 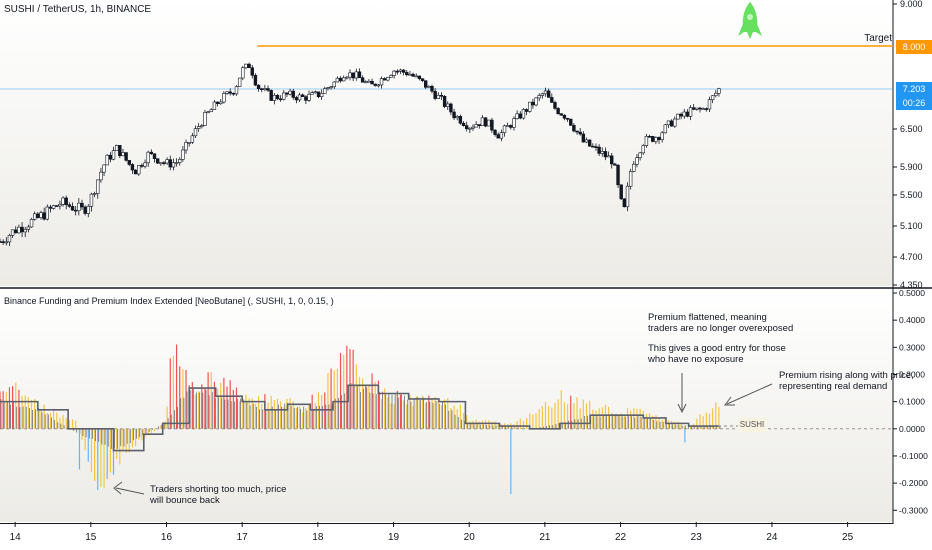 What do you see at coordinates (466, 537) in the screenshot?
I see `time-axis` at bounding box center [466, 537].